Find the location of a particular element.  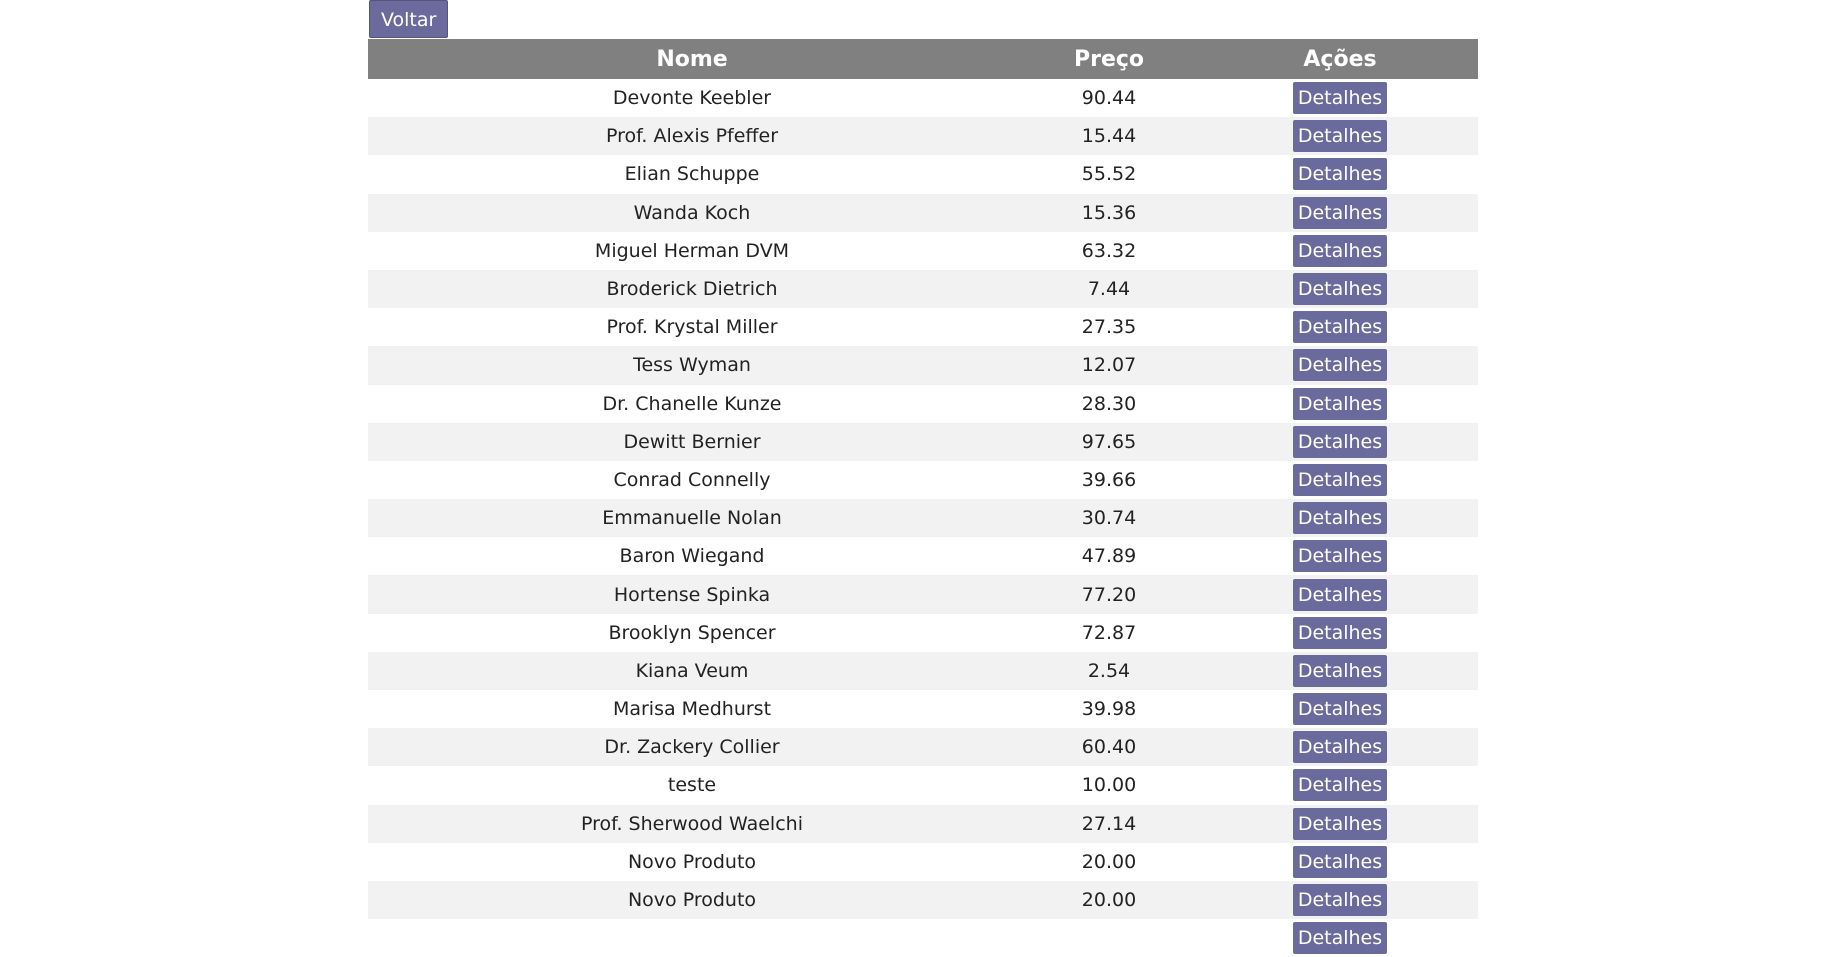

product-price-cell: 12.07 is located at coordinates (1109, 365).